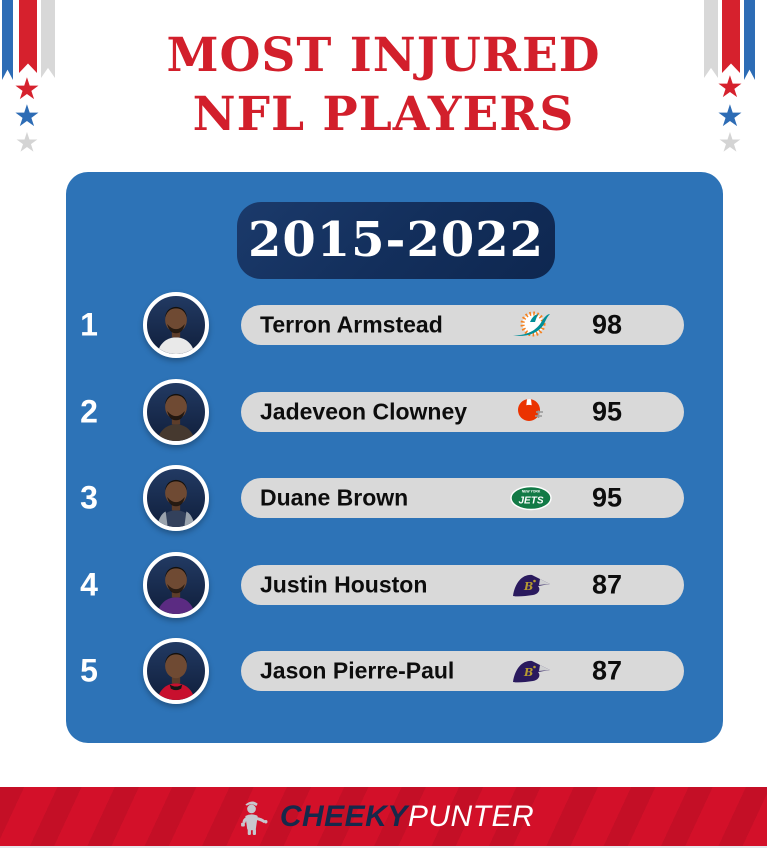 Image resolution: width=767 pixels, height=848 pixels. I want to click on cheekypunter-mascot-icon, so click(254, 818).